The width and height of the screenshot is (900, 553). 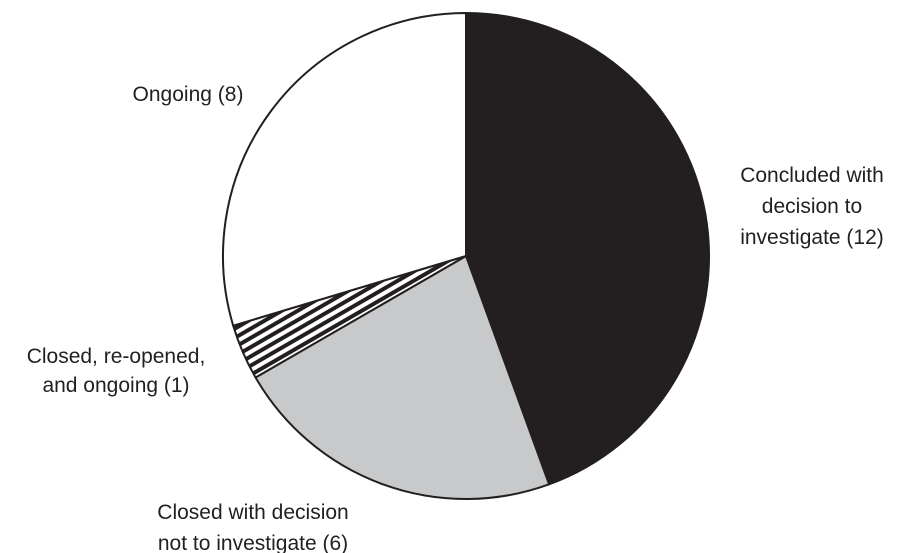 What do you see at coordinates (252, 512) in the screenshot?
I see `slice-label-line: Closed with decision` at bounding box center [252, 512].